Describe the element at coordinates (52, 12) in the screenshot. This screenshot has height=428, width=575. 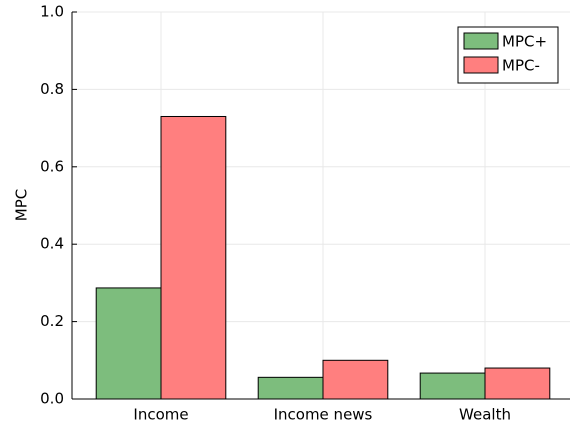
I see `y-tick-label: 1.0` at that location.